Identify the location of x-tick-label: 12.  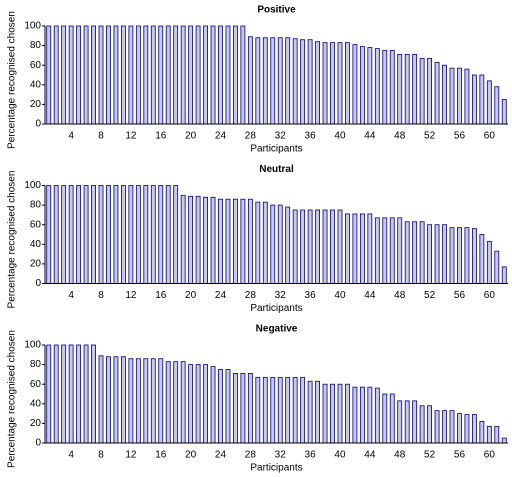
(131, 136).